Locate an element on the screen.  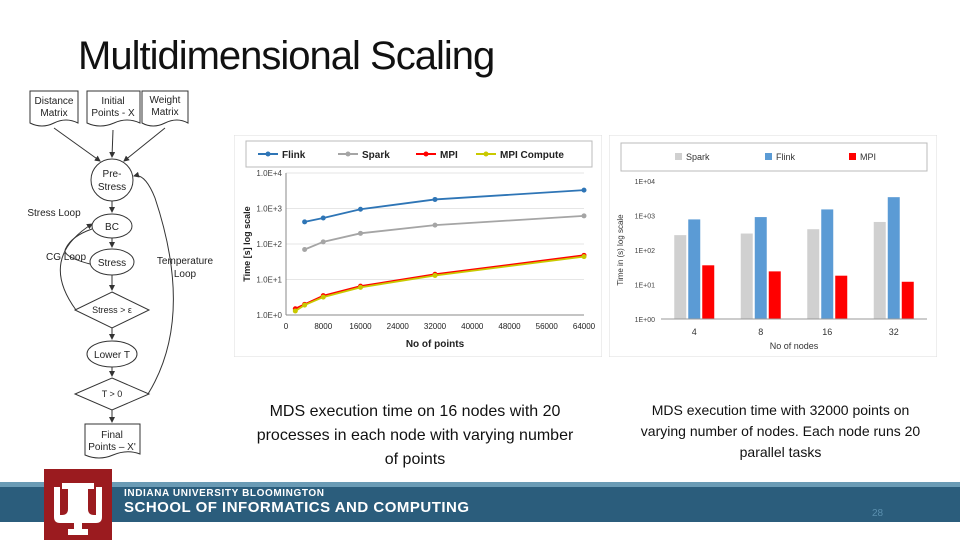
pre-stress-node is located at coordinates (112, 180).